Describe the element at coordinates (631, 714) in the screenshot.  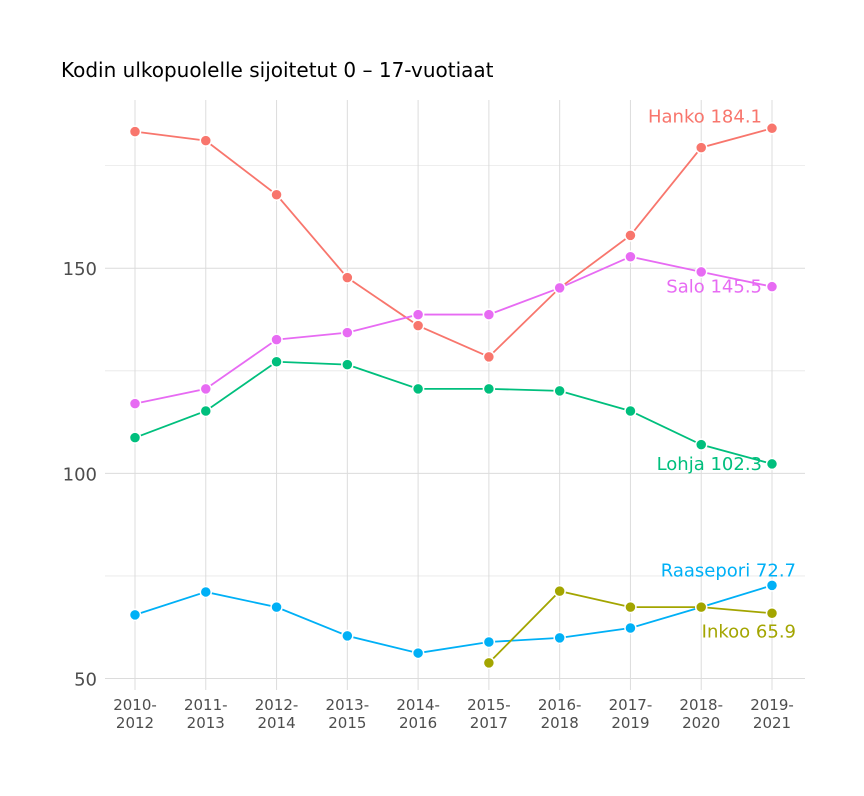
I see `x-tick-label: 2017-2019` at that location.